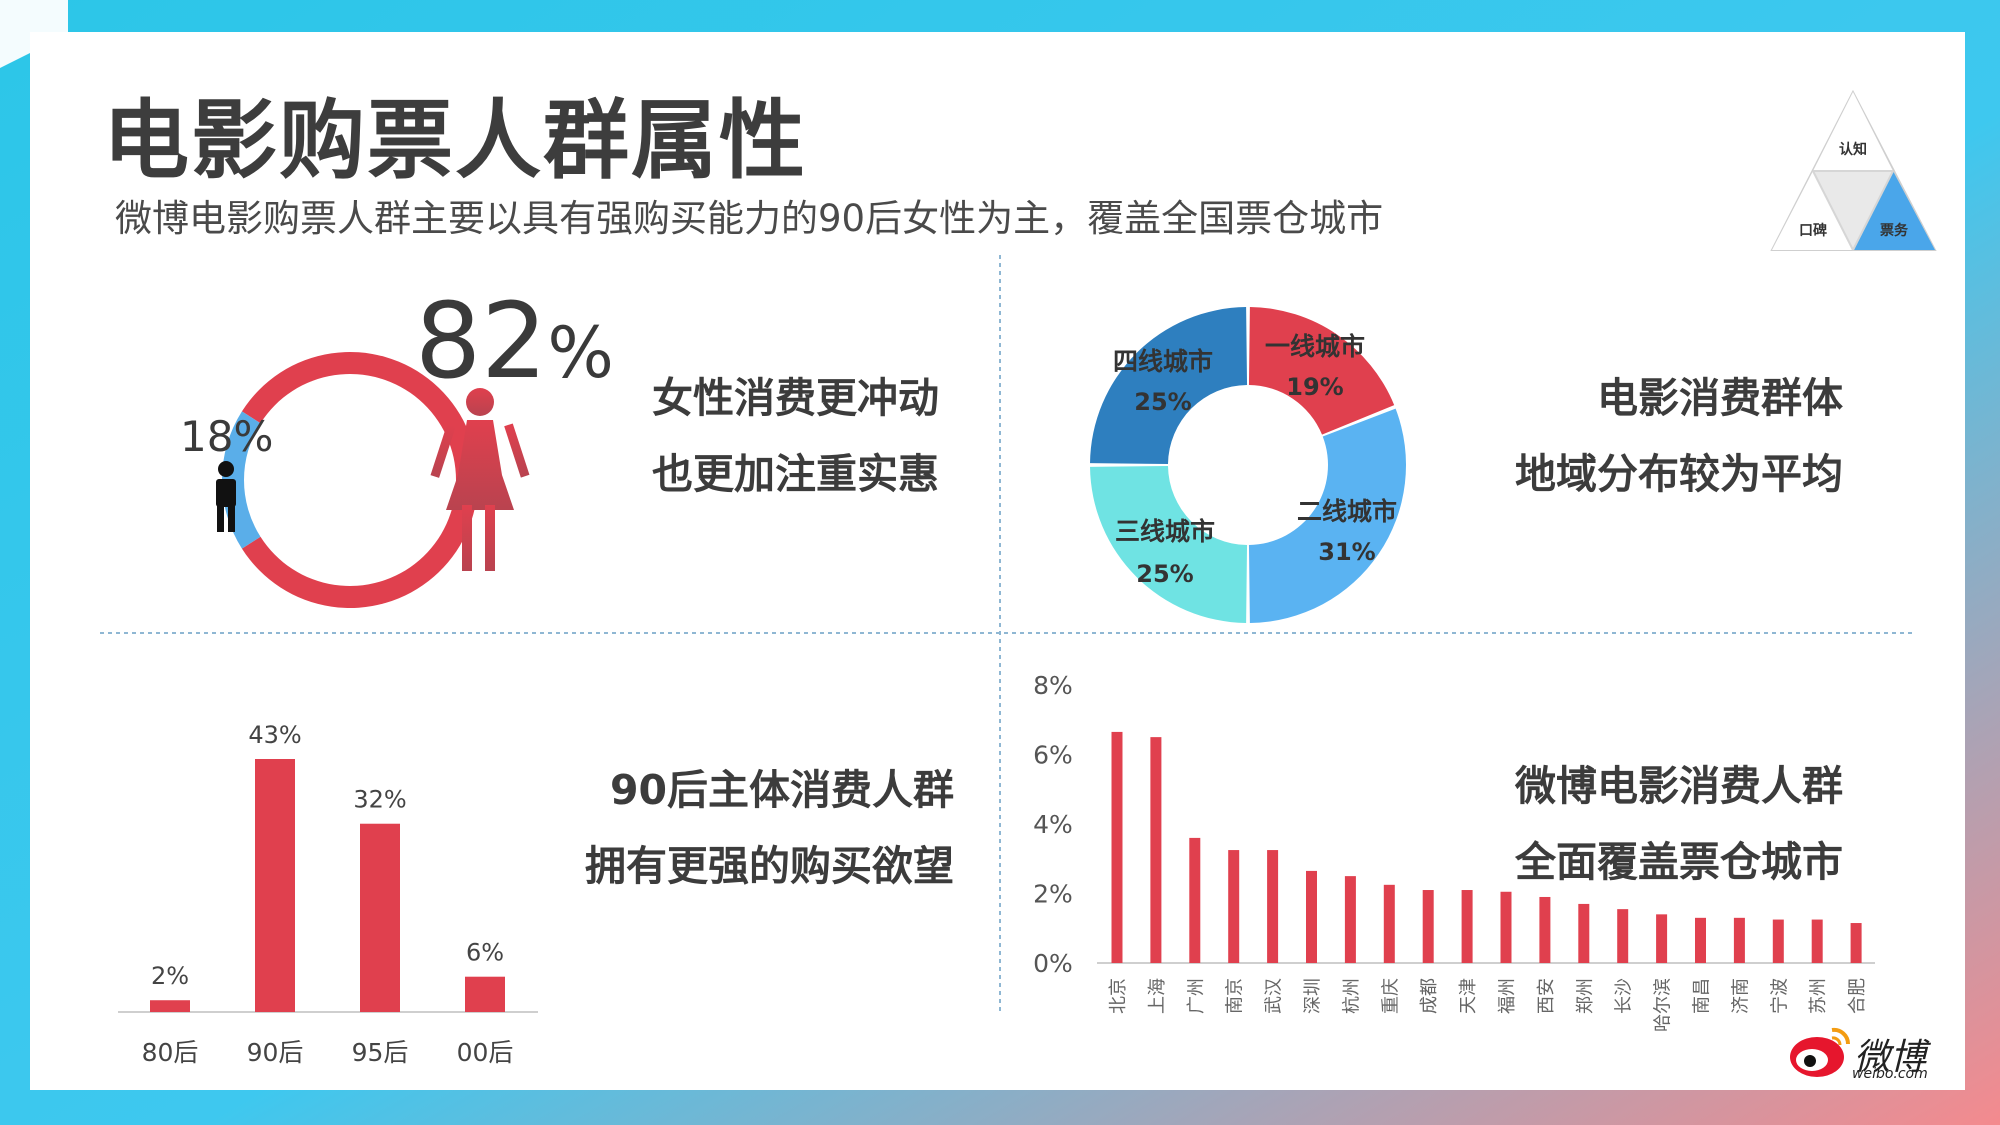 This screenshot has width=2000, height=1125. I want to click on city-y-tick-label: 8%, so click(1053, 685).